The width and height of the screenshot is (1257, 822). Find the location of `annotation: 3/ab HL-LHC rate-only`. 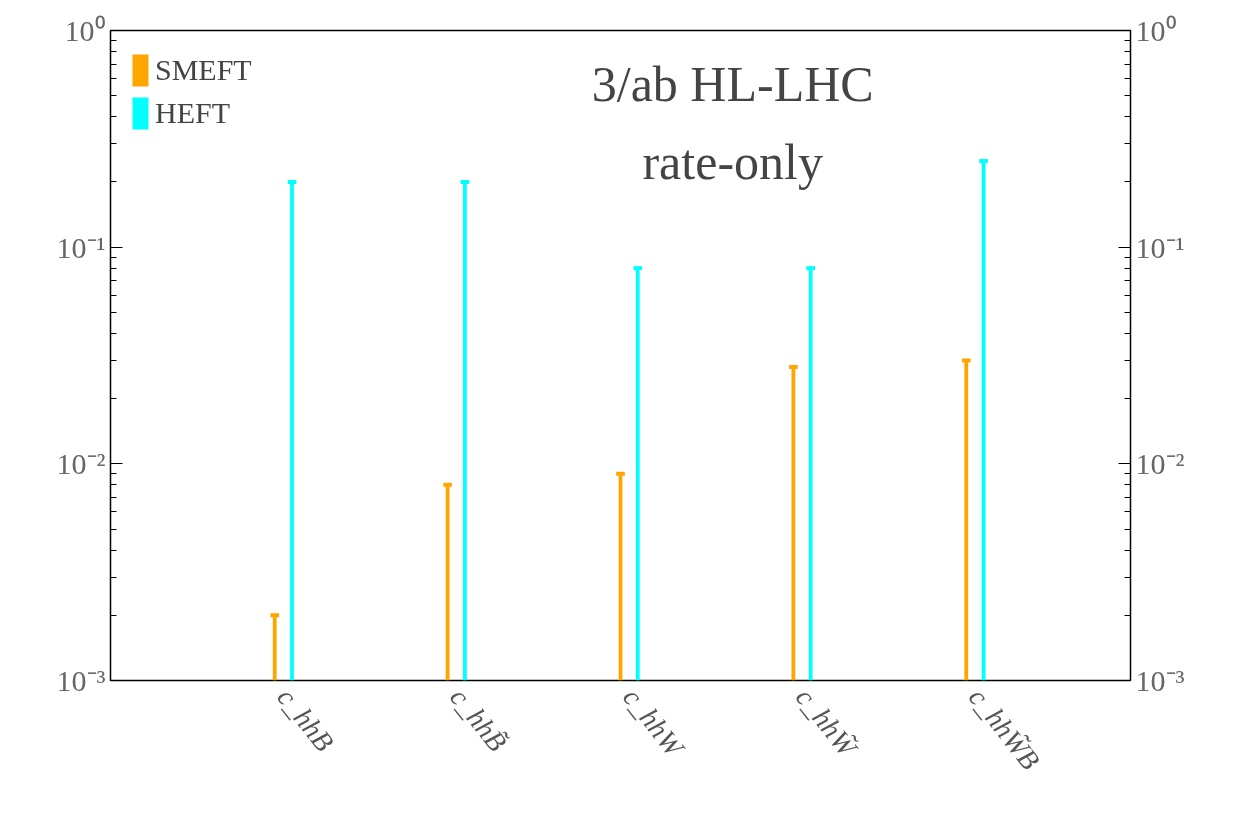

annotation: 3/ab HL-LHC rate-only is located at coordinates (732, 122).